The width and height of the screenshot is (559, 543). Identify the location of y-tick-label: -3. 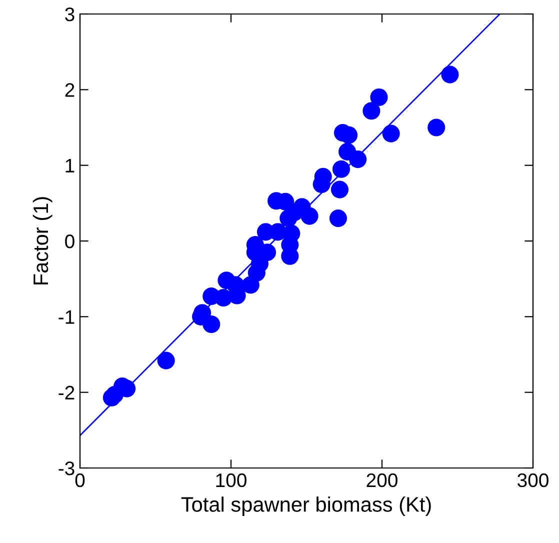
(66, 468).